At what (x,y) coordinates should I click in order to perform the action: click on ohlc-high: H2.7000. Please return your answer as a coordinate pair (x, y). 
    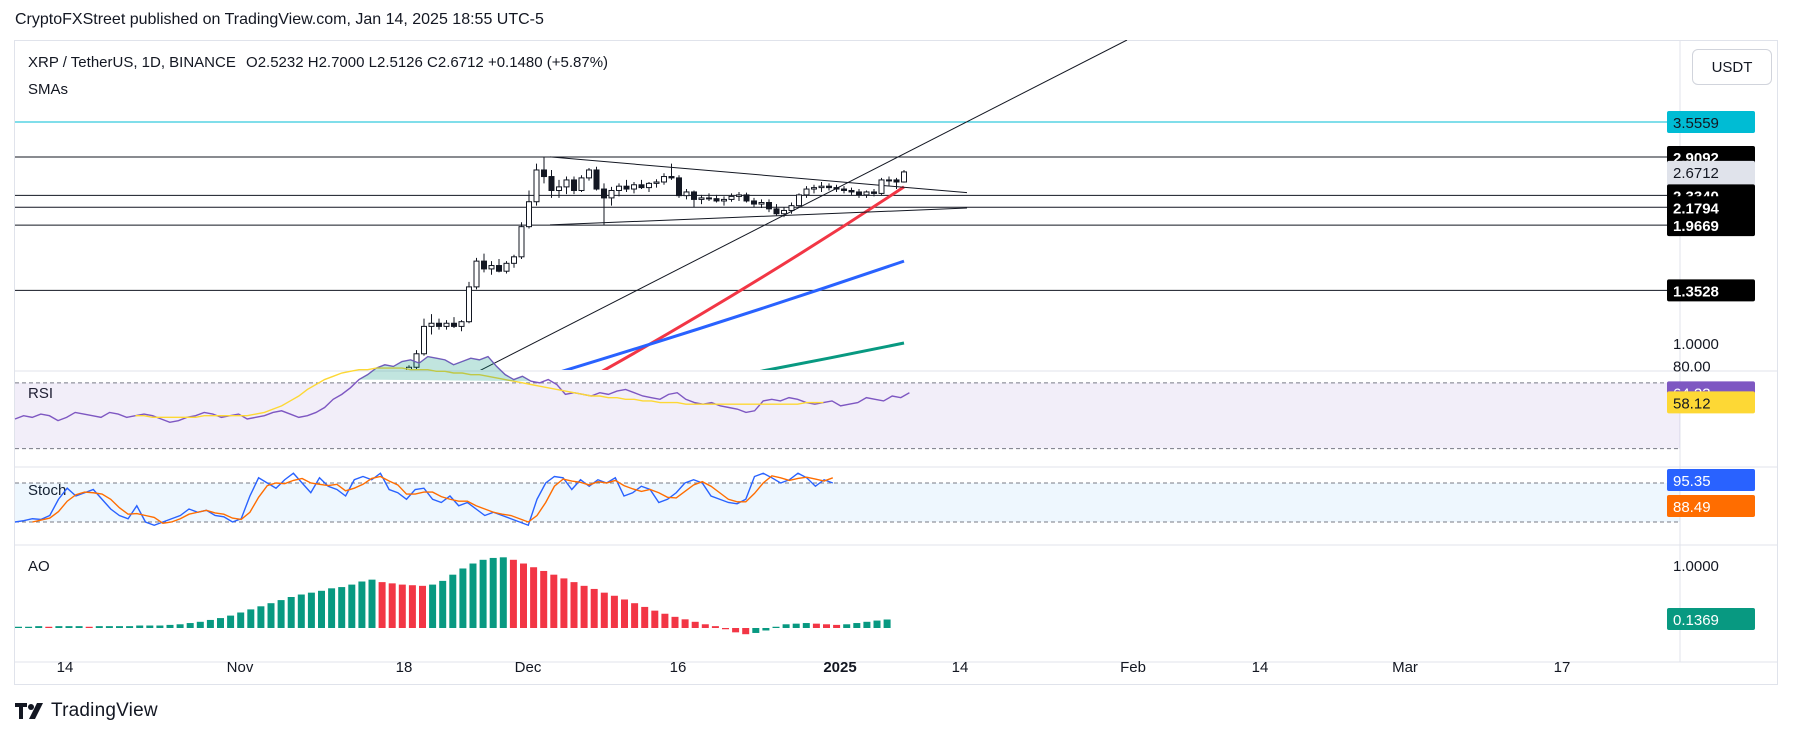
    Looking at the image, I should click on (336, 62).